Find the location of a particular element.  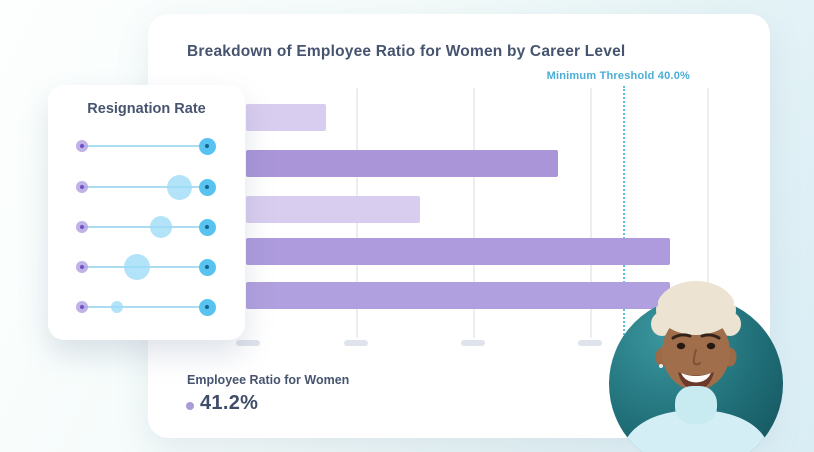

photo-person is located at coordinates (696, 366).